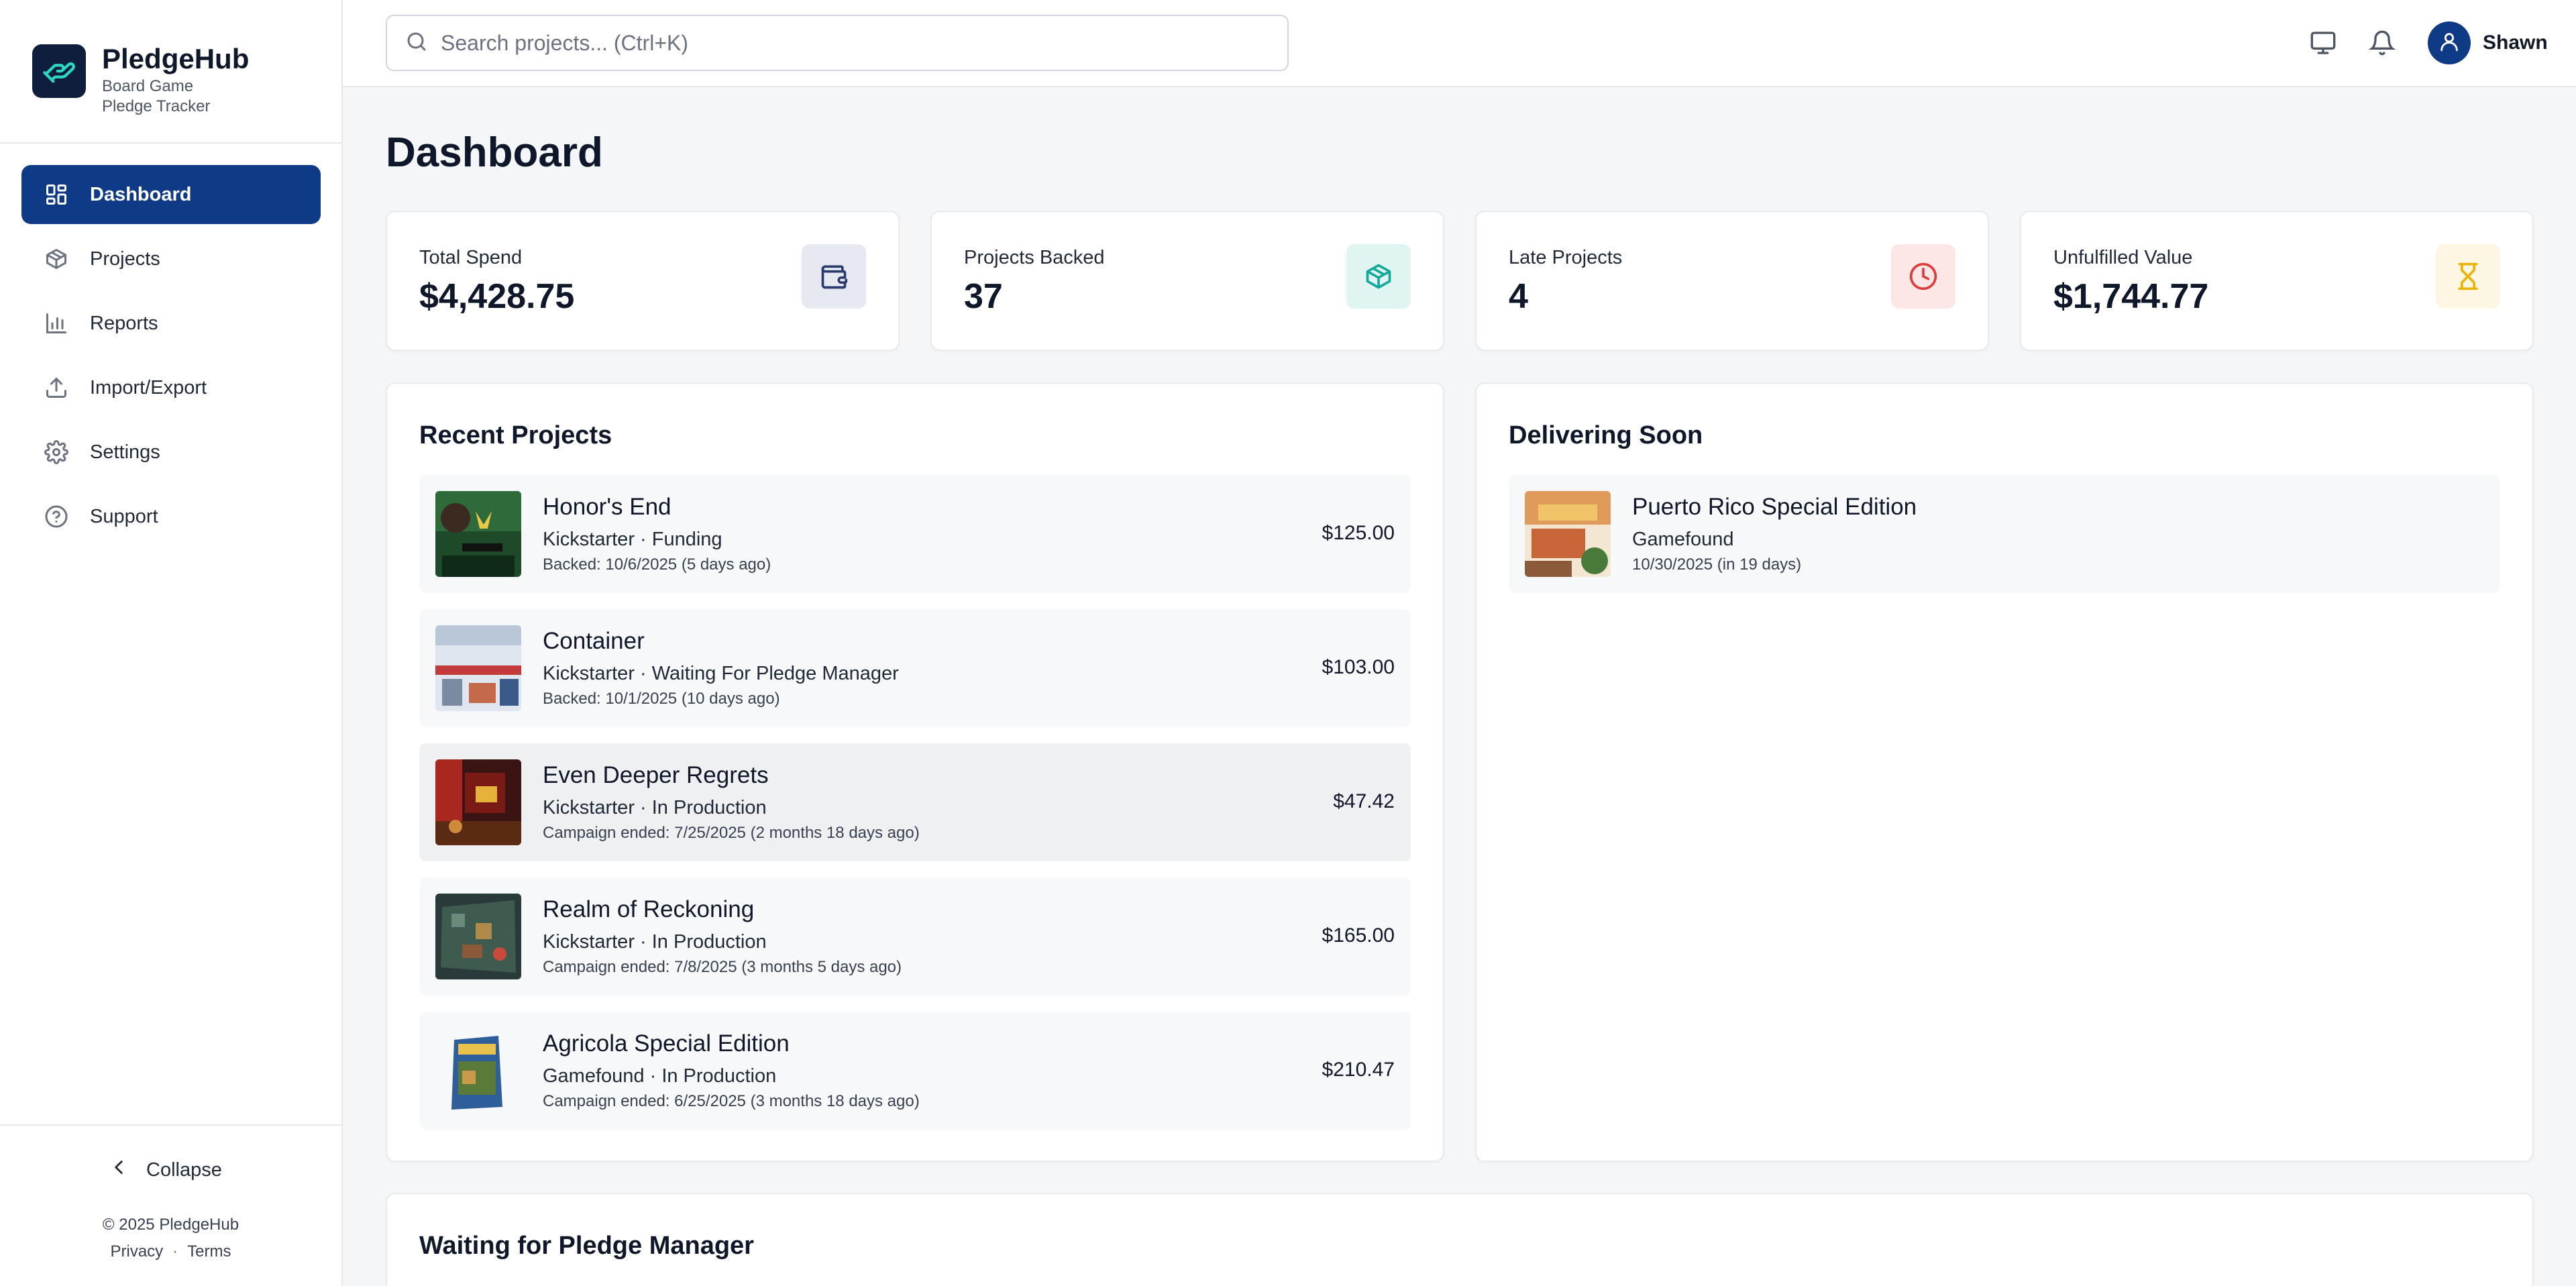 The width and height of the screenshot is (2576, 1286). What do you see at coordinates (471, 257) in the screenshot?
I see `stat-label: Total Spend` at bounding box center [471, 257].